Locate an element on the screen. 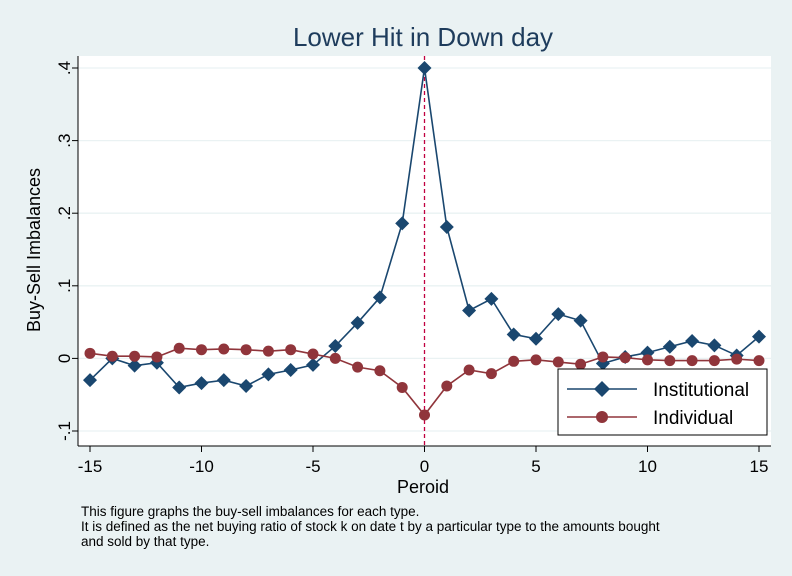 The image size is (792, 576). x-tick-label: 10 is located at coordinates (647, 466).